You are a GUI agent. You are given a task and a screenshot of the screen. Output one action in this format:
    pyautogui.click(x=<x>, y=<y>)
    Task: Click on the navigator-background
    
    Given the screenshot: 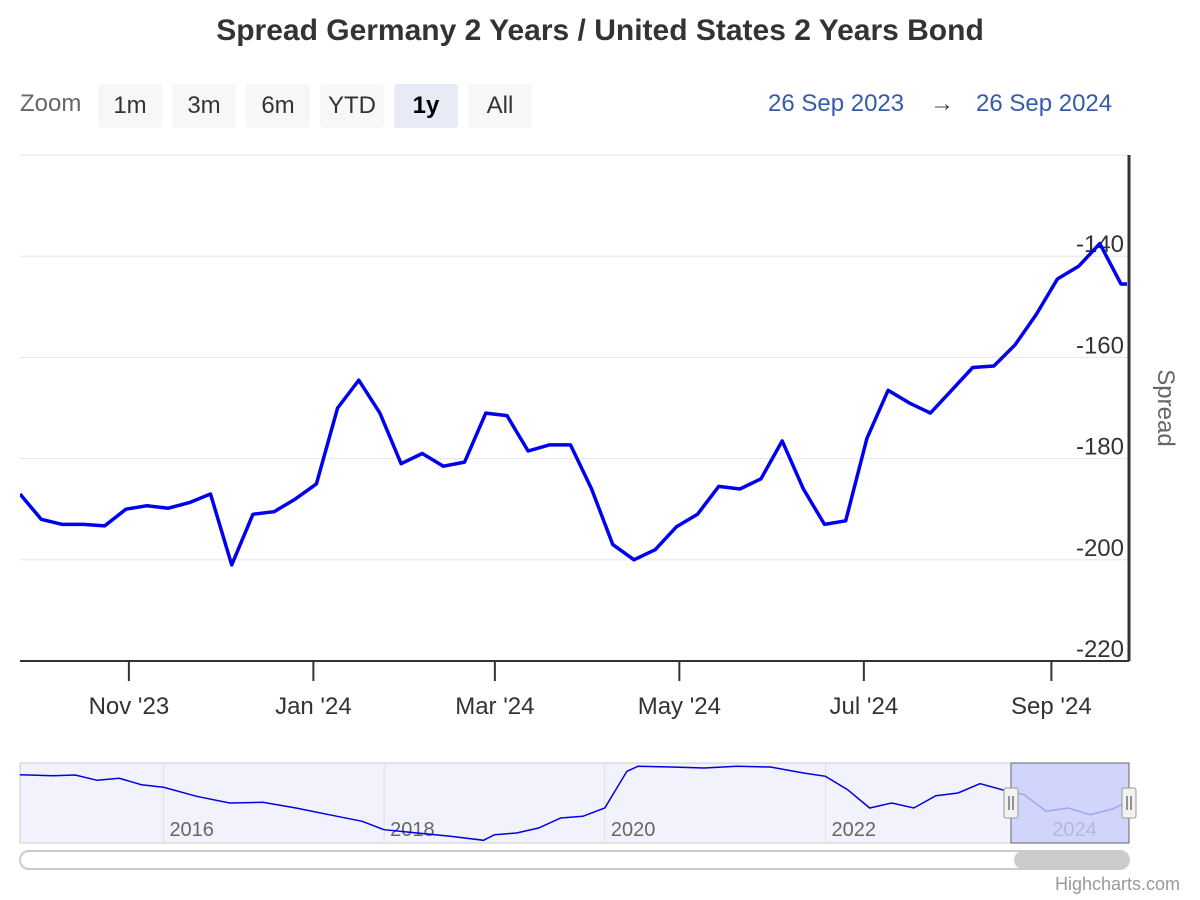 What is the action you would take?
    pyautogui.click(x=574, y=803)
    